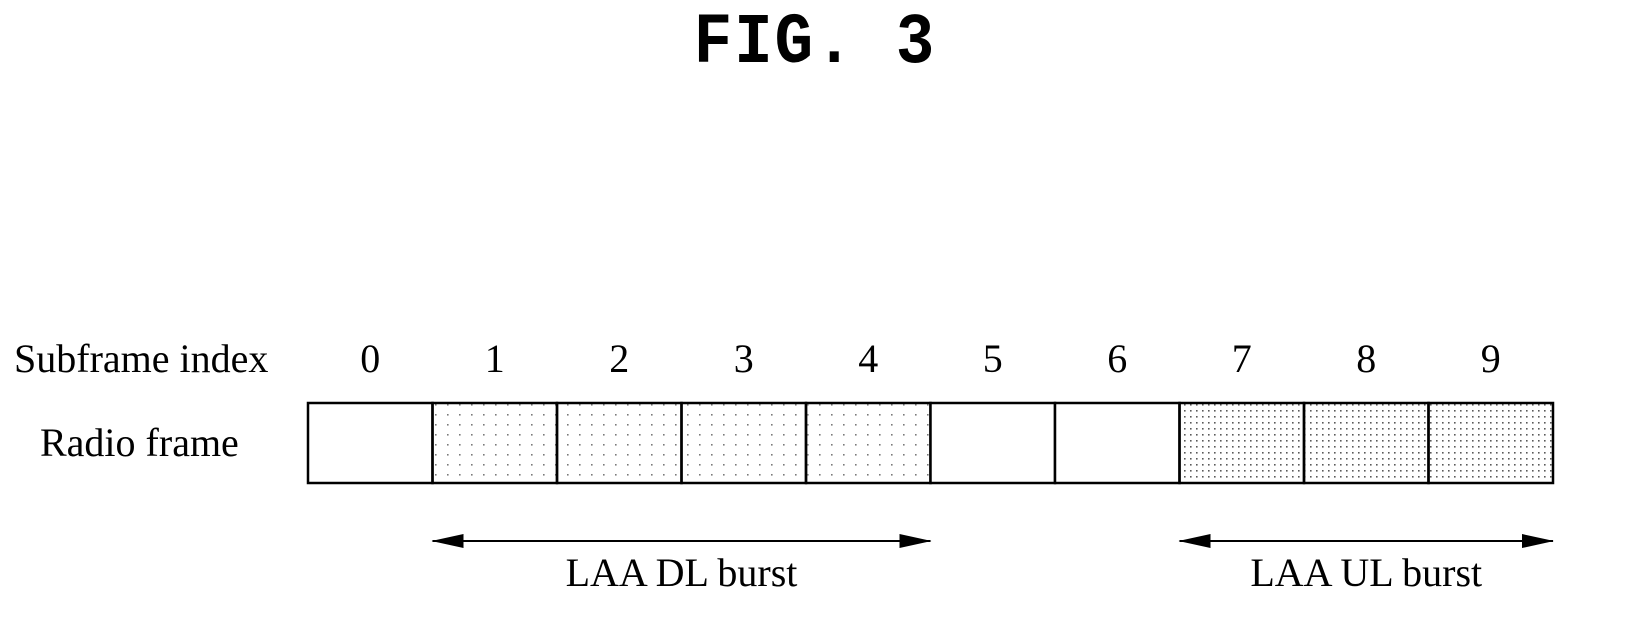  What do you see at coordinates (1366, 358) in the screenshot?
I see `subframe-index-8: 8` at bounding box center [1366, 358].